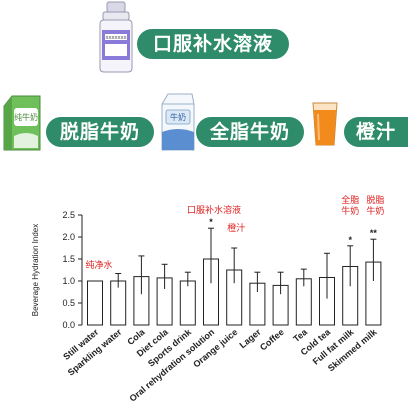 The image size is (408, 405). What do you see at coordinates (250, 132) in the screenshot?
I see `label-full-fat-milk: 全脂牛奶` at bounding box center [250, 132].